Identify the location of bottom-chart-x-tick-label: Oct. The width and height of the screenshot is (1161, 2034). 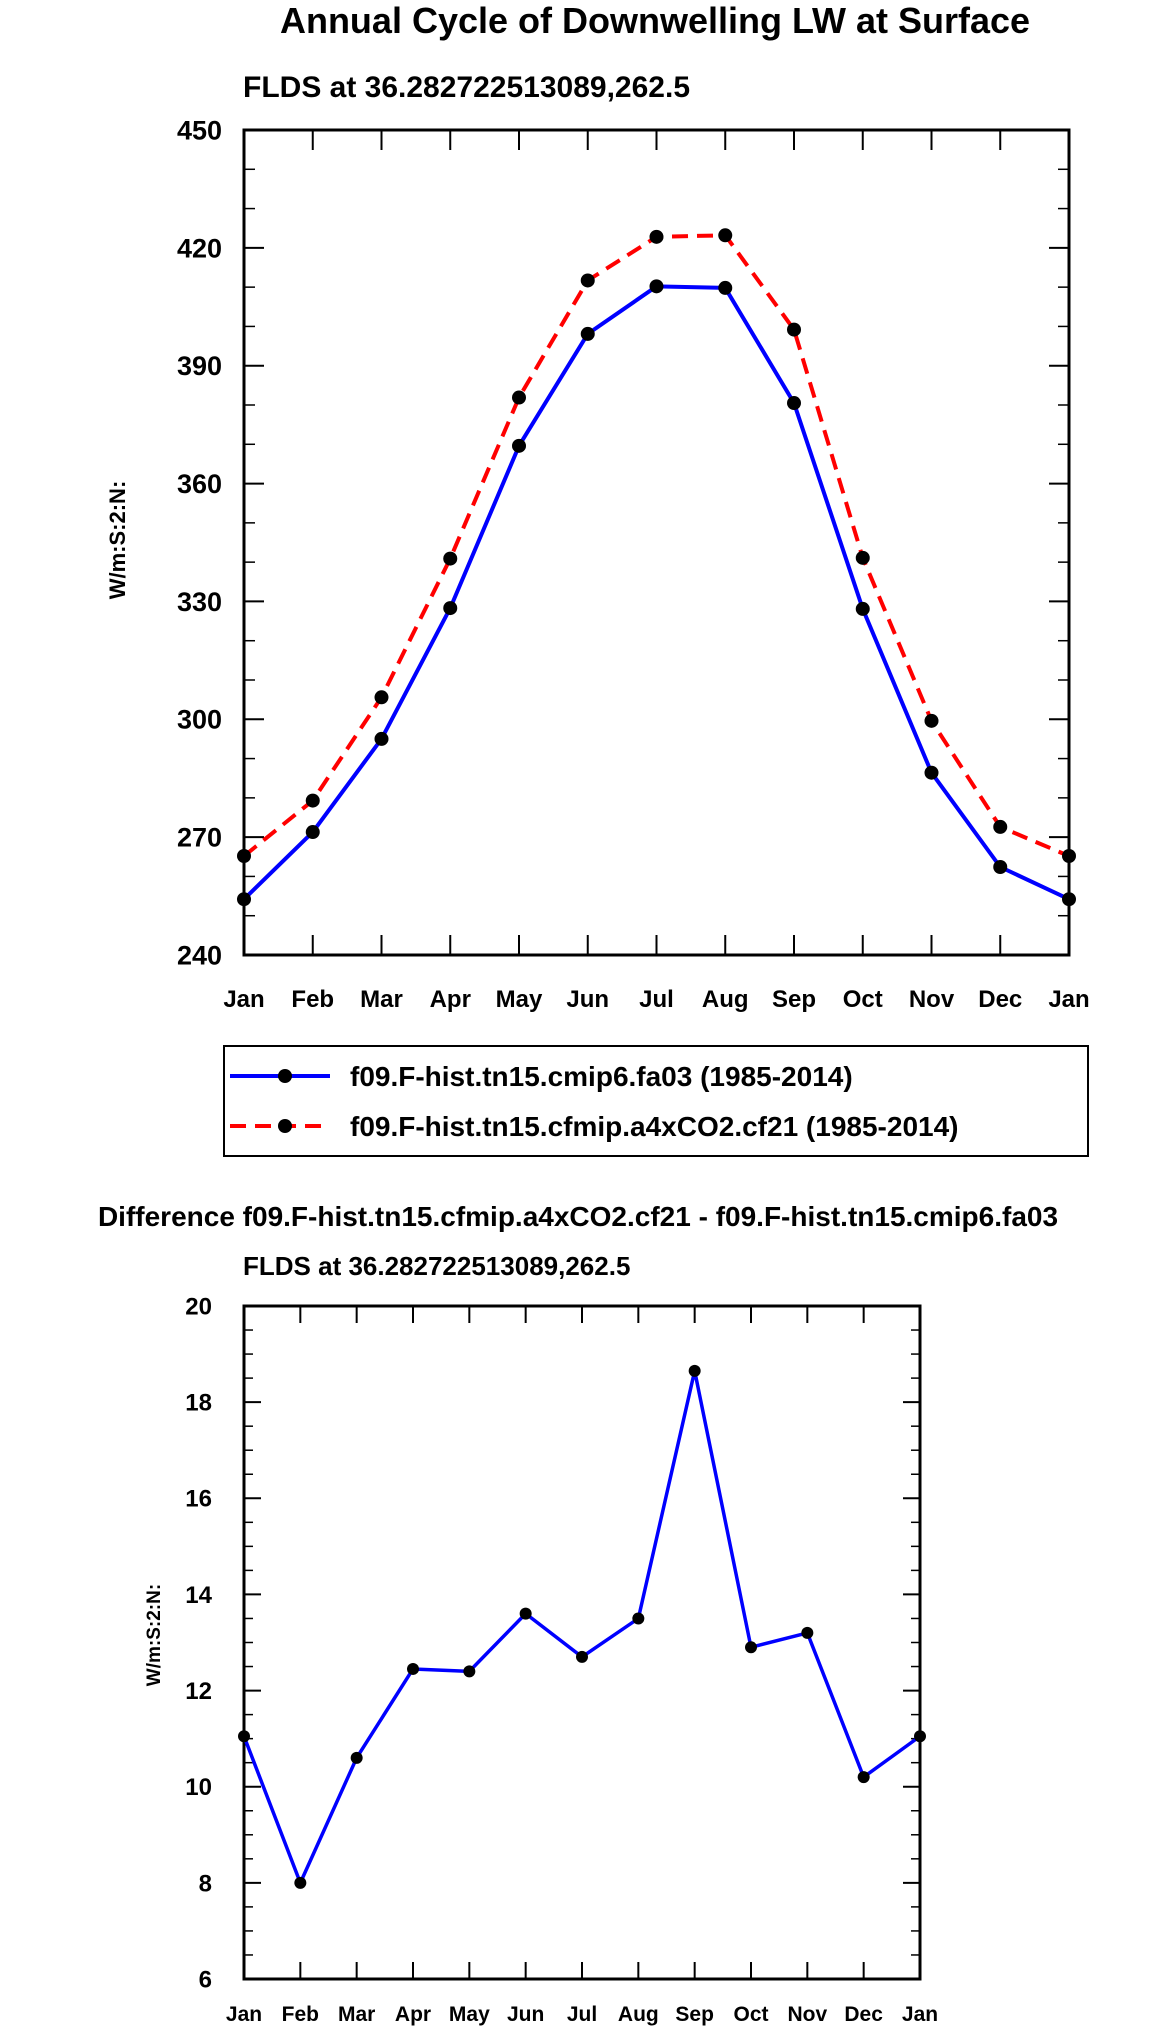
(750, 2014).